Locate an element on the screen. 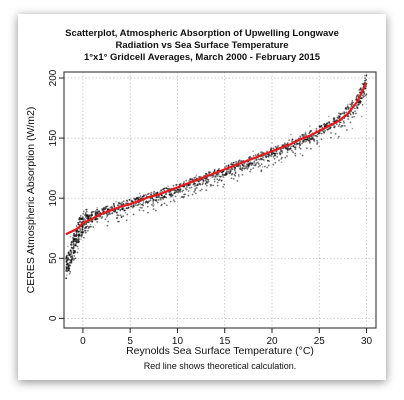  y-tick-label: 50 is located at coordinates (53, 258).